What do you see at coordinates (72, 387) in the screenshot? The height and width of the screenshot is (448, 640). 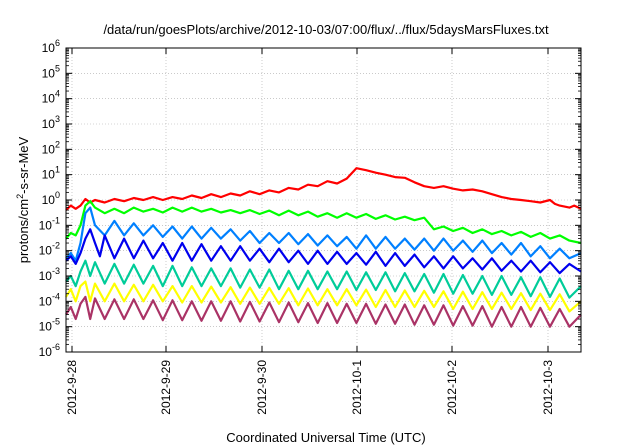 I see `x-tick-label: 2012-9-28` at bounding box center [72, 387].